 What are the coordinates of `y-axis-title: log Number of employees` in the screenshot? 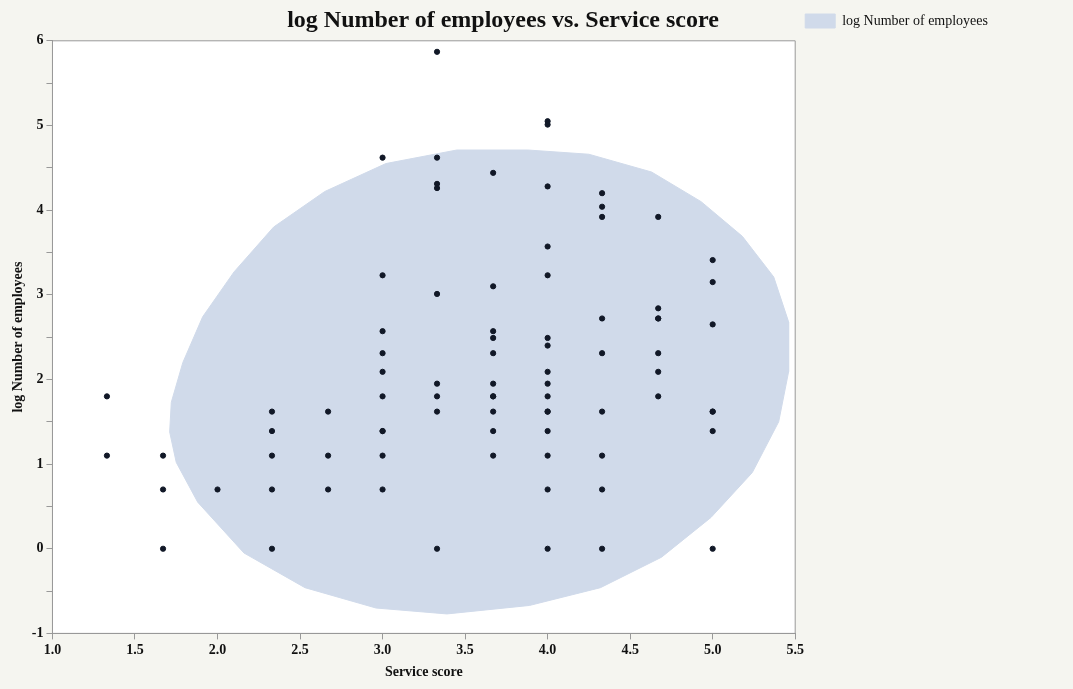 It's located at (18, 337).